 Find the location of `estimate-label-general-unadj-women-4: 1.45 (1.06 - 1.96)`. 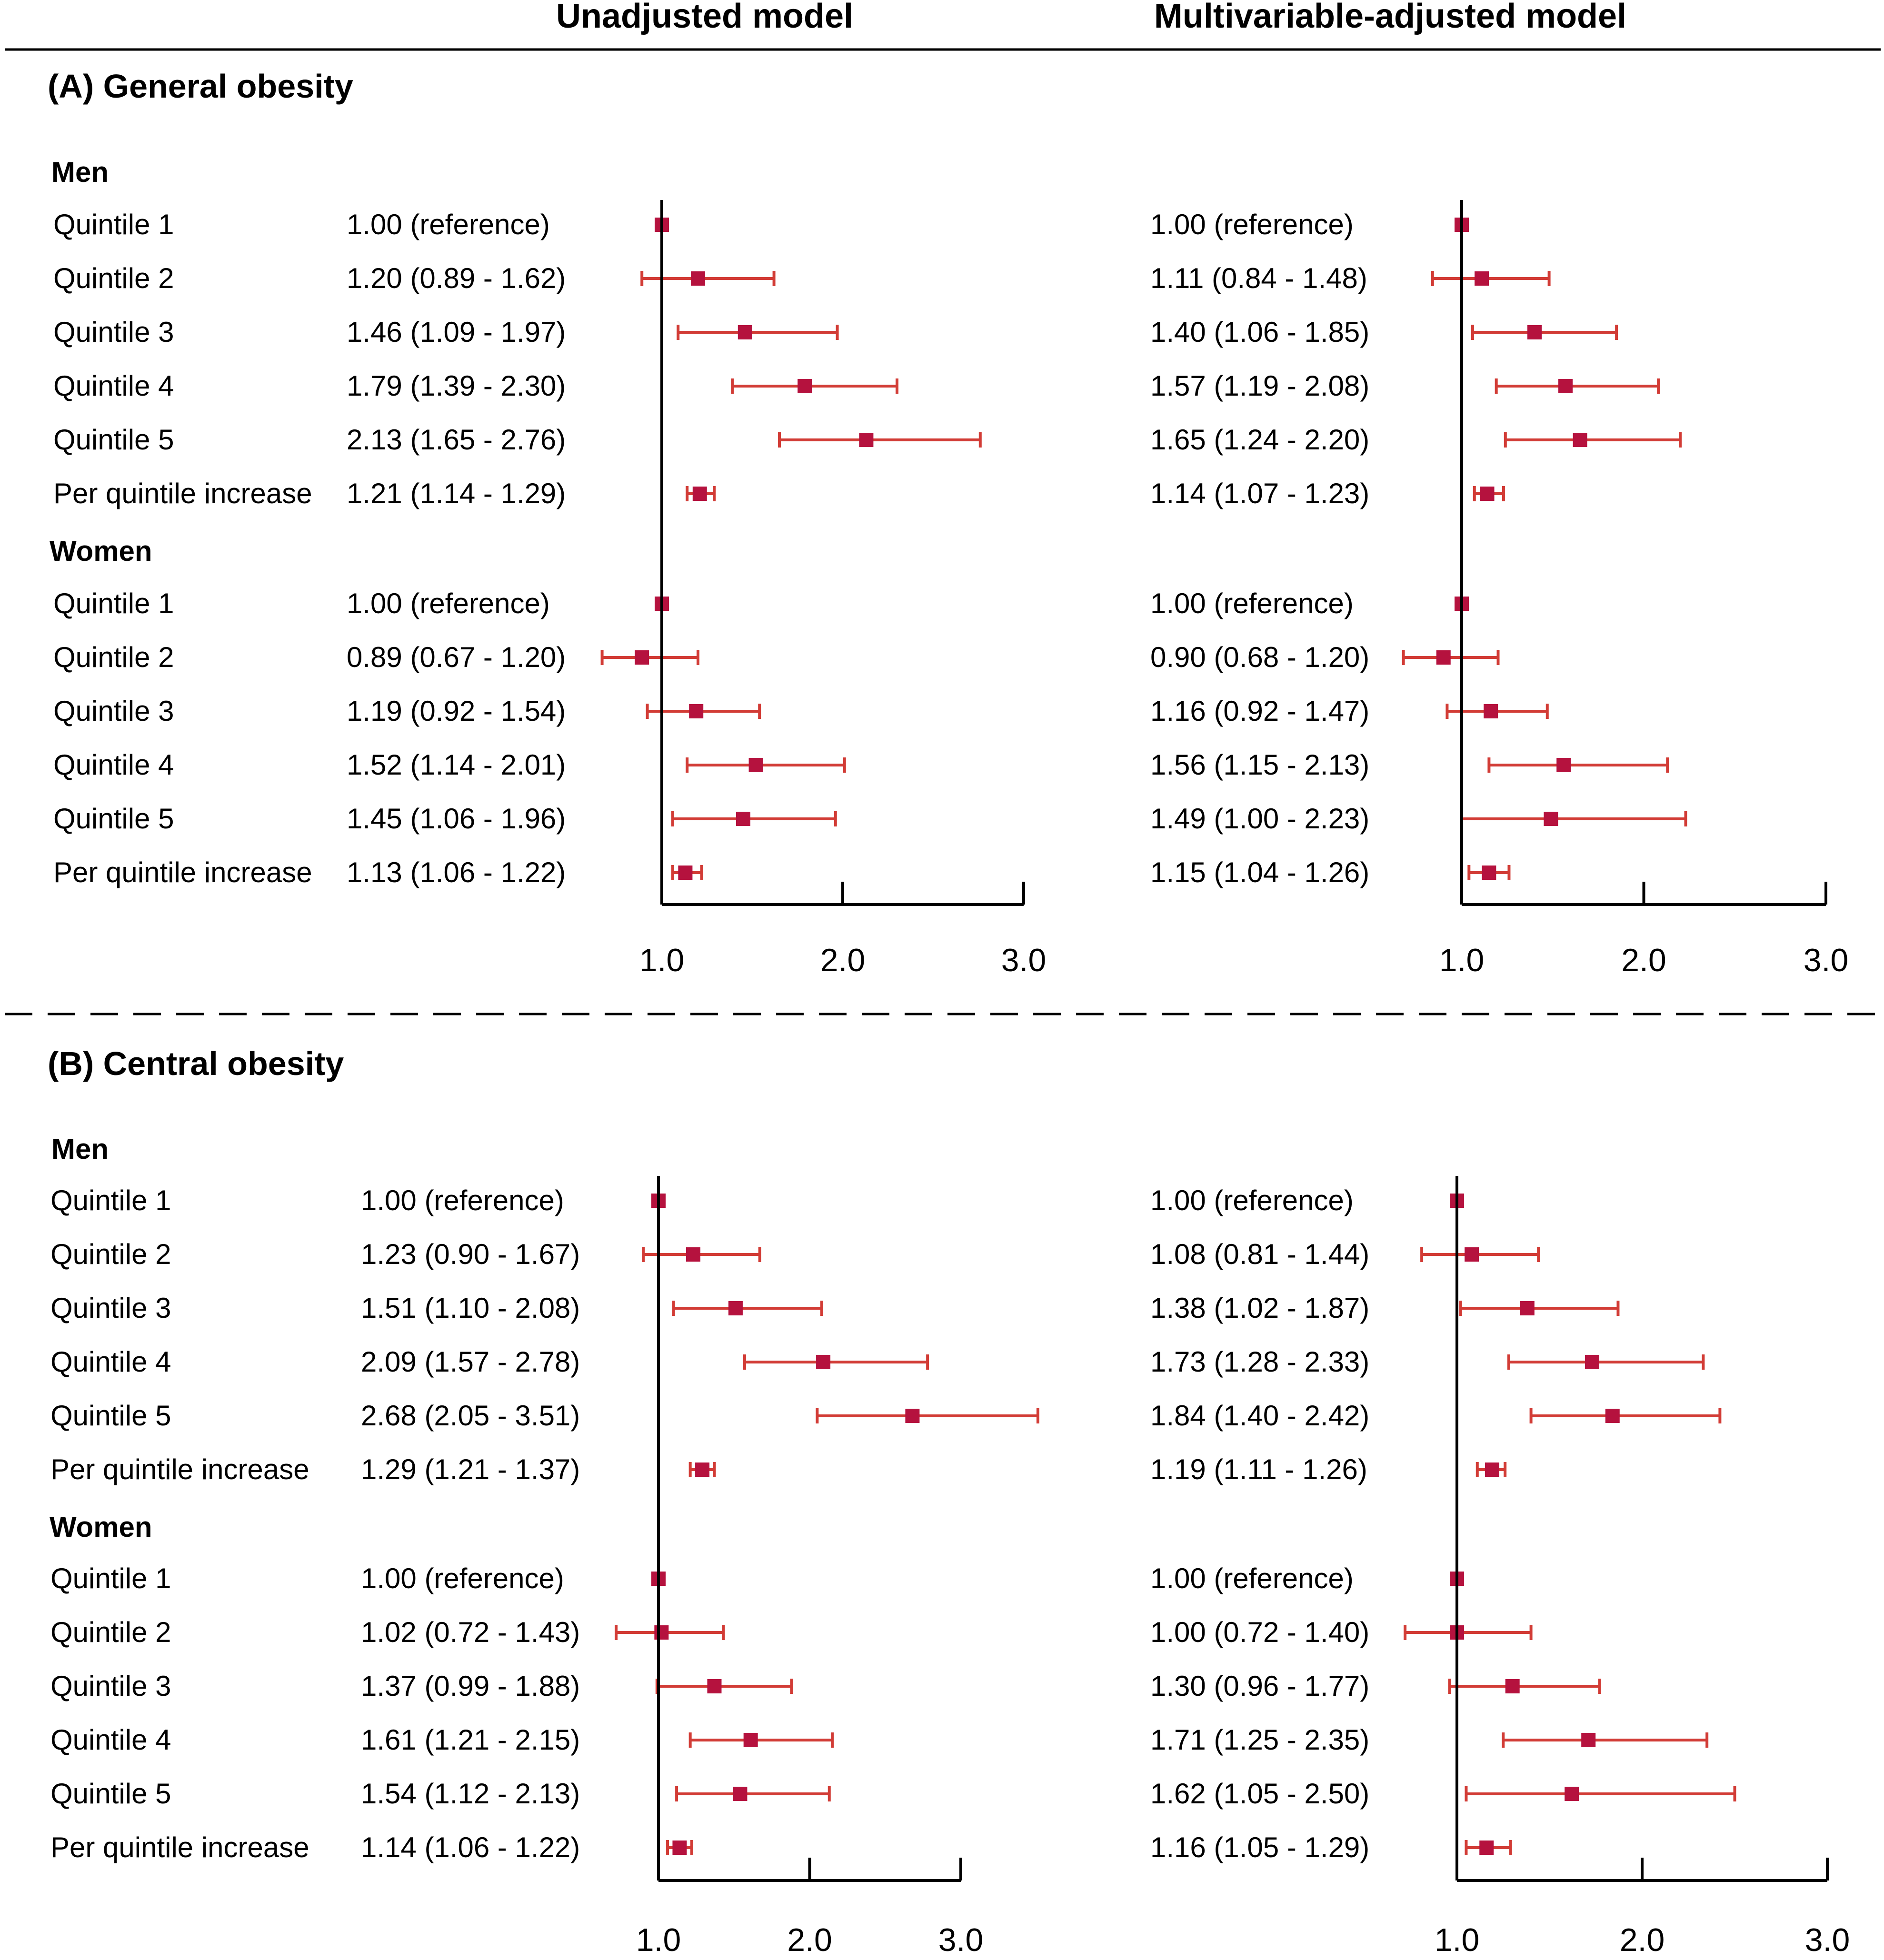

estimate-label-general-unadj-women-4: 1.45 (1.06 - 1.96) is located at coordinates (456, 819).